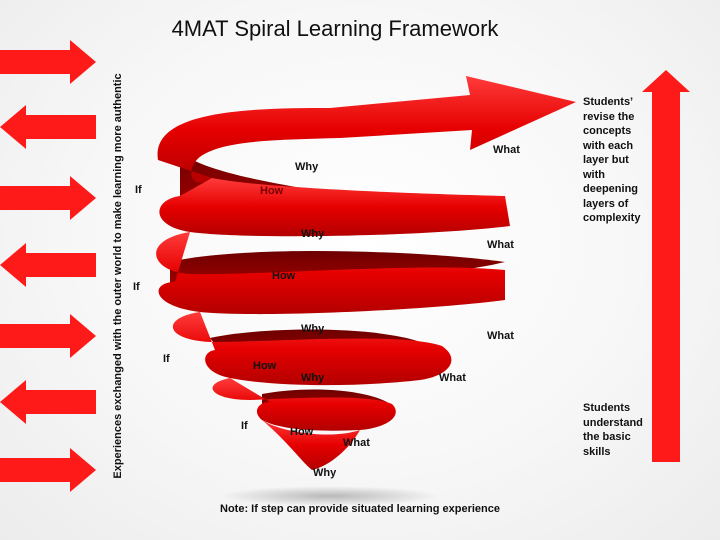 Image resolution: width=720 pixels, height=540 pixels. Describe the element at coordinates (366, 129) in the screenshot. I see `spiral-top-ribbon` at that location.